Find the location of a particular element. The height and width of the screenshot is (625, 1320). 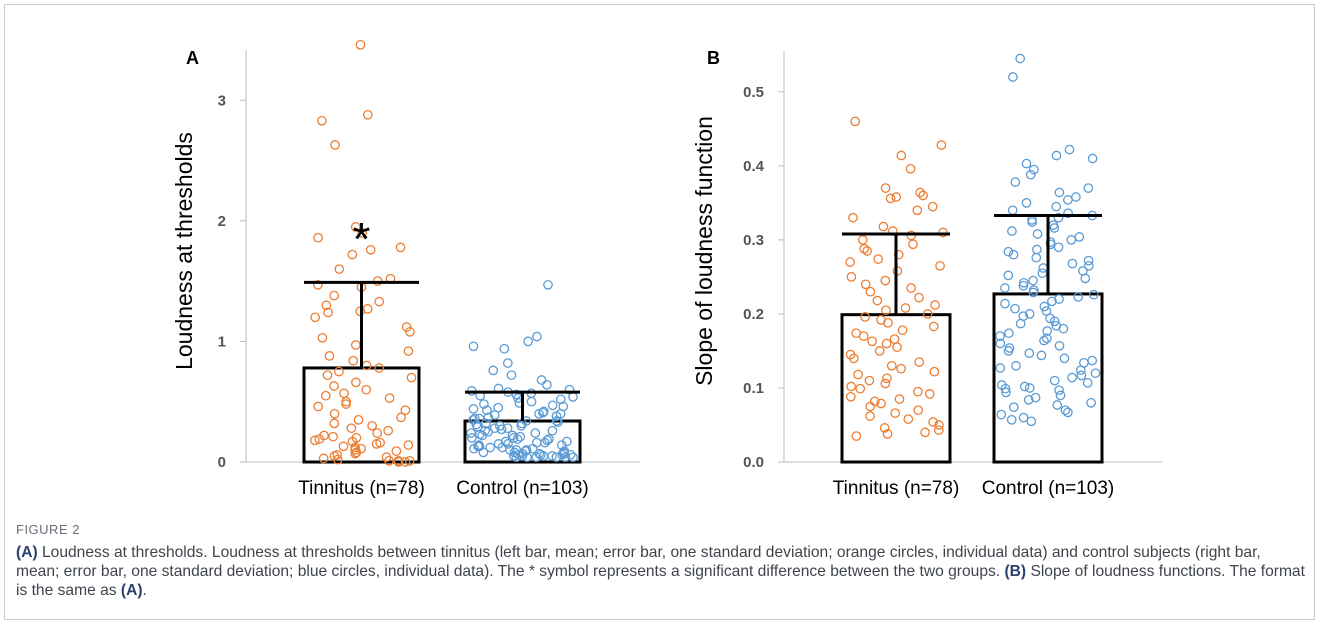

panel-b-letter: B is located at coordinates (713, 58).